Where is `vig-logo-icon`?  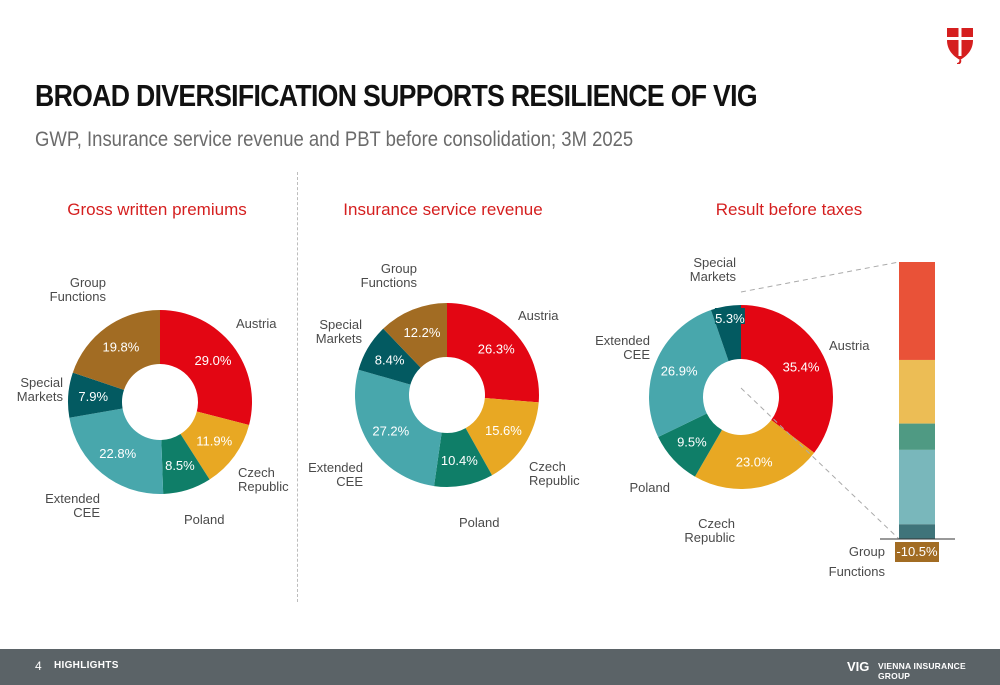
vig-logo-icon is located at coordinates (960, 46).